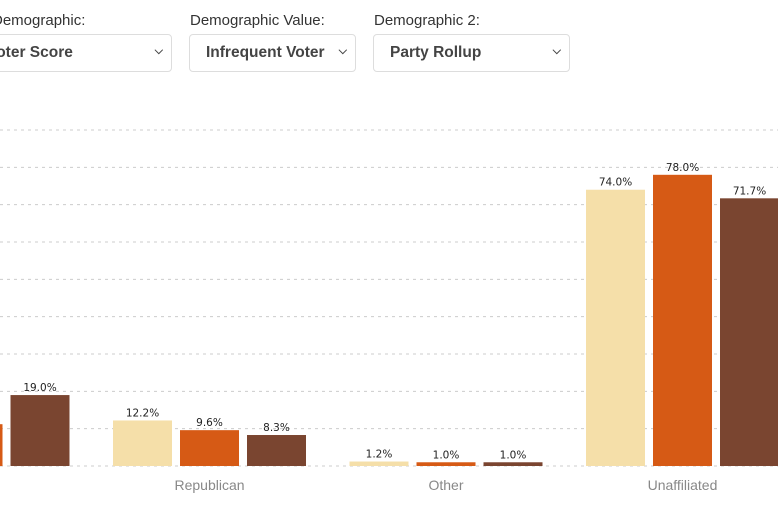  Describe the element at coordinates (36, 52) in the screenshot. I see `select-value: Voter Score` at that location.